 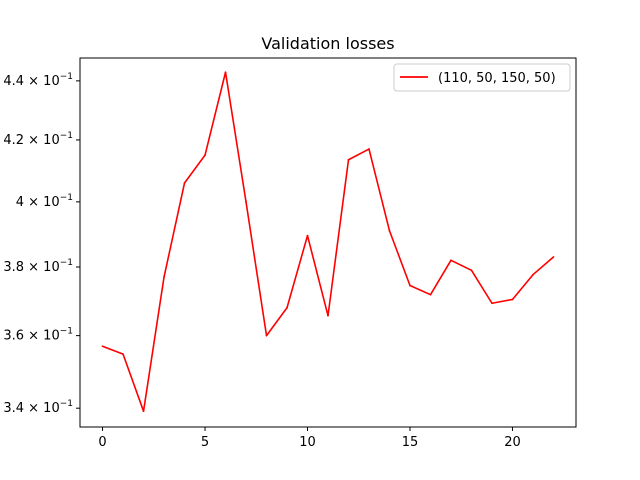 What do you see at coordinates (512, 442) in the screenshot?
I see `x-tick-label: 20` at bounding box center [512, 442].